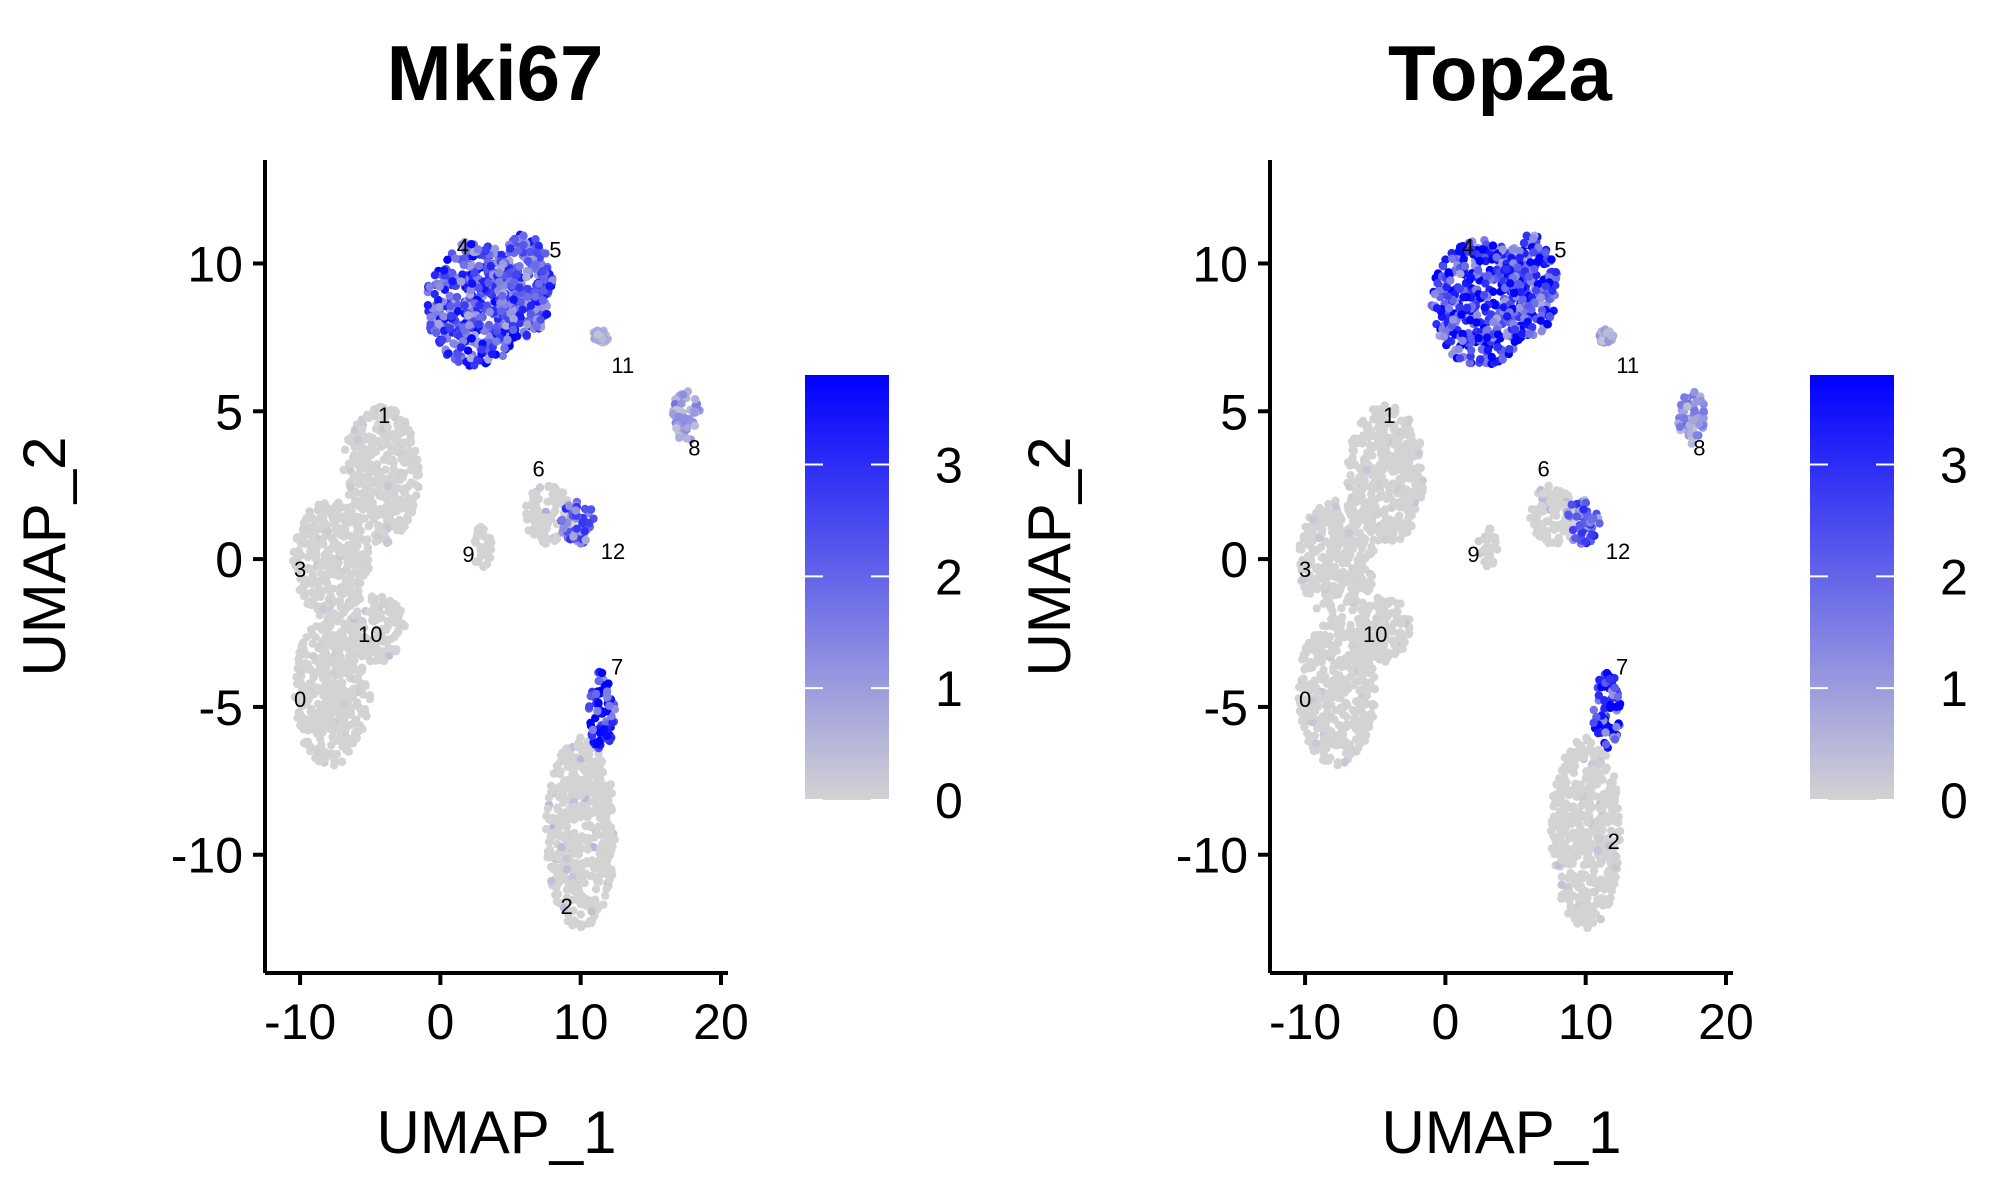  What do you see at coordinates (370, 634) in the screenshot?
I see `cluster-label: 10` at bounding box center [370, 634].